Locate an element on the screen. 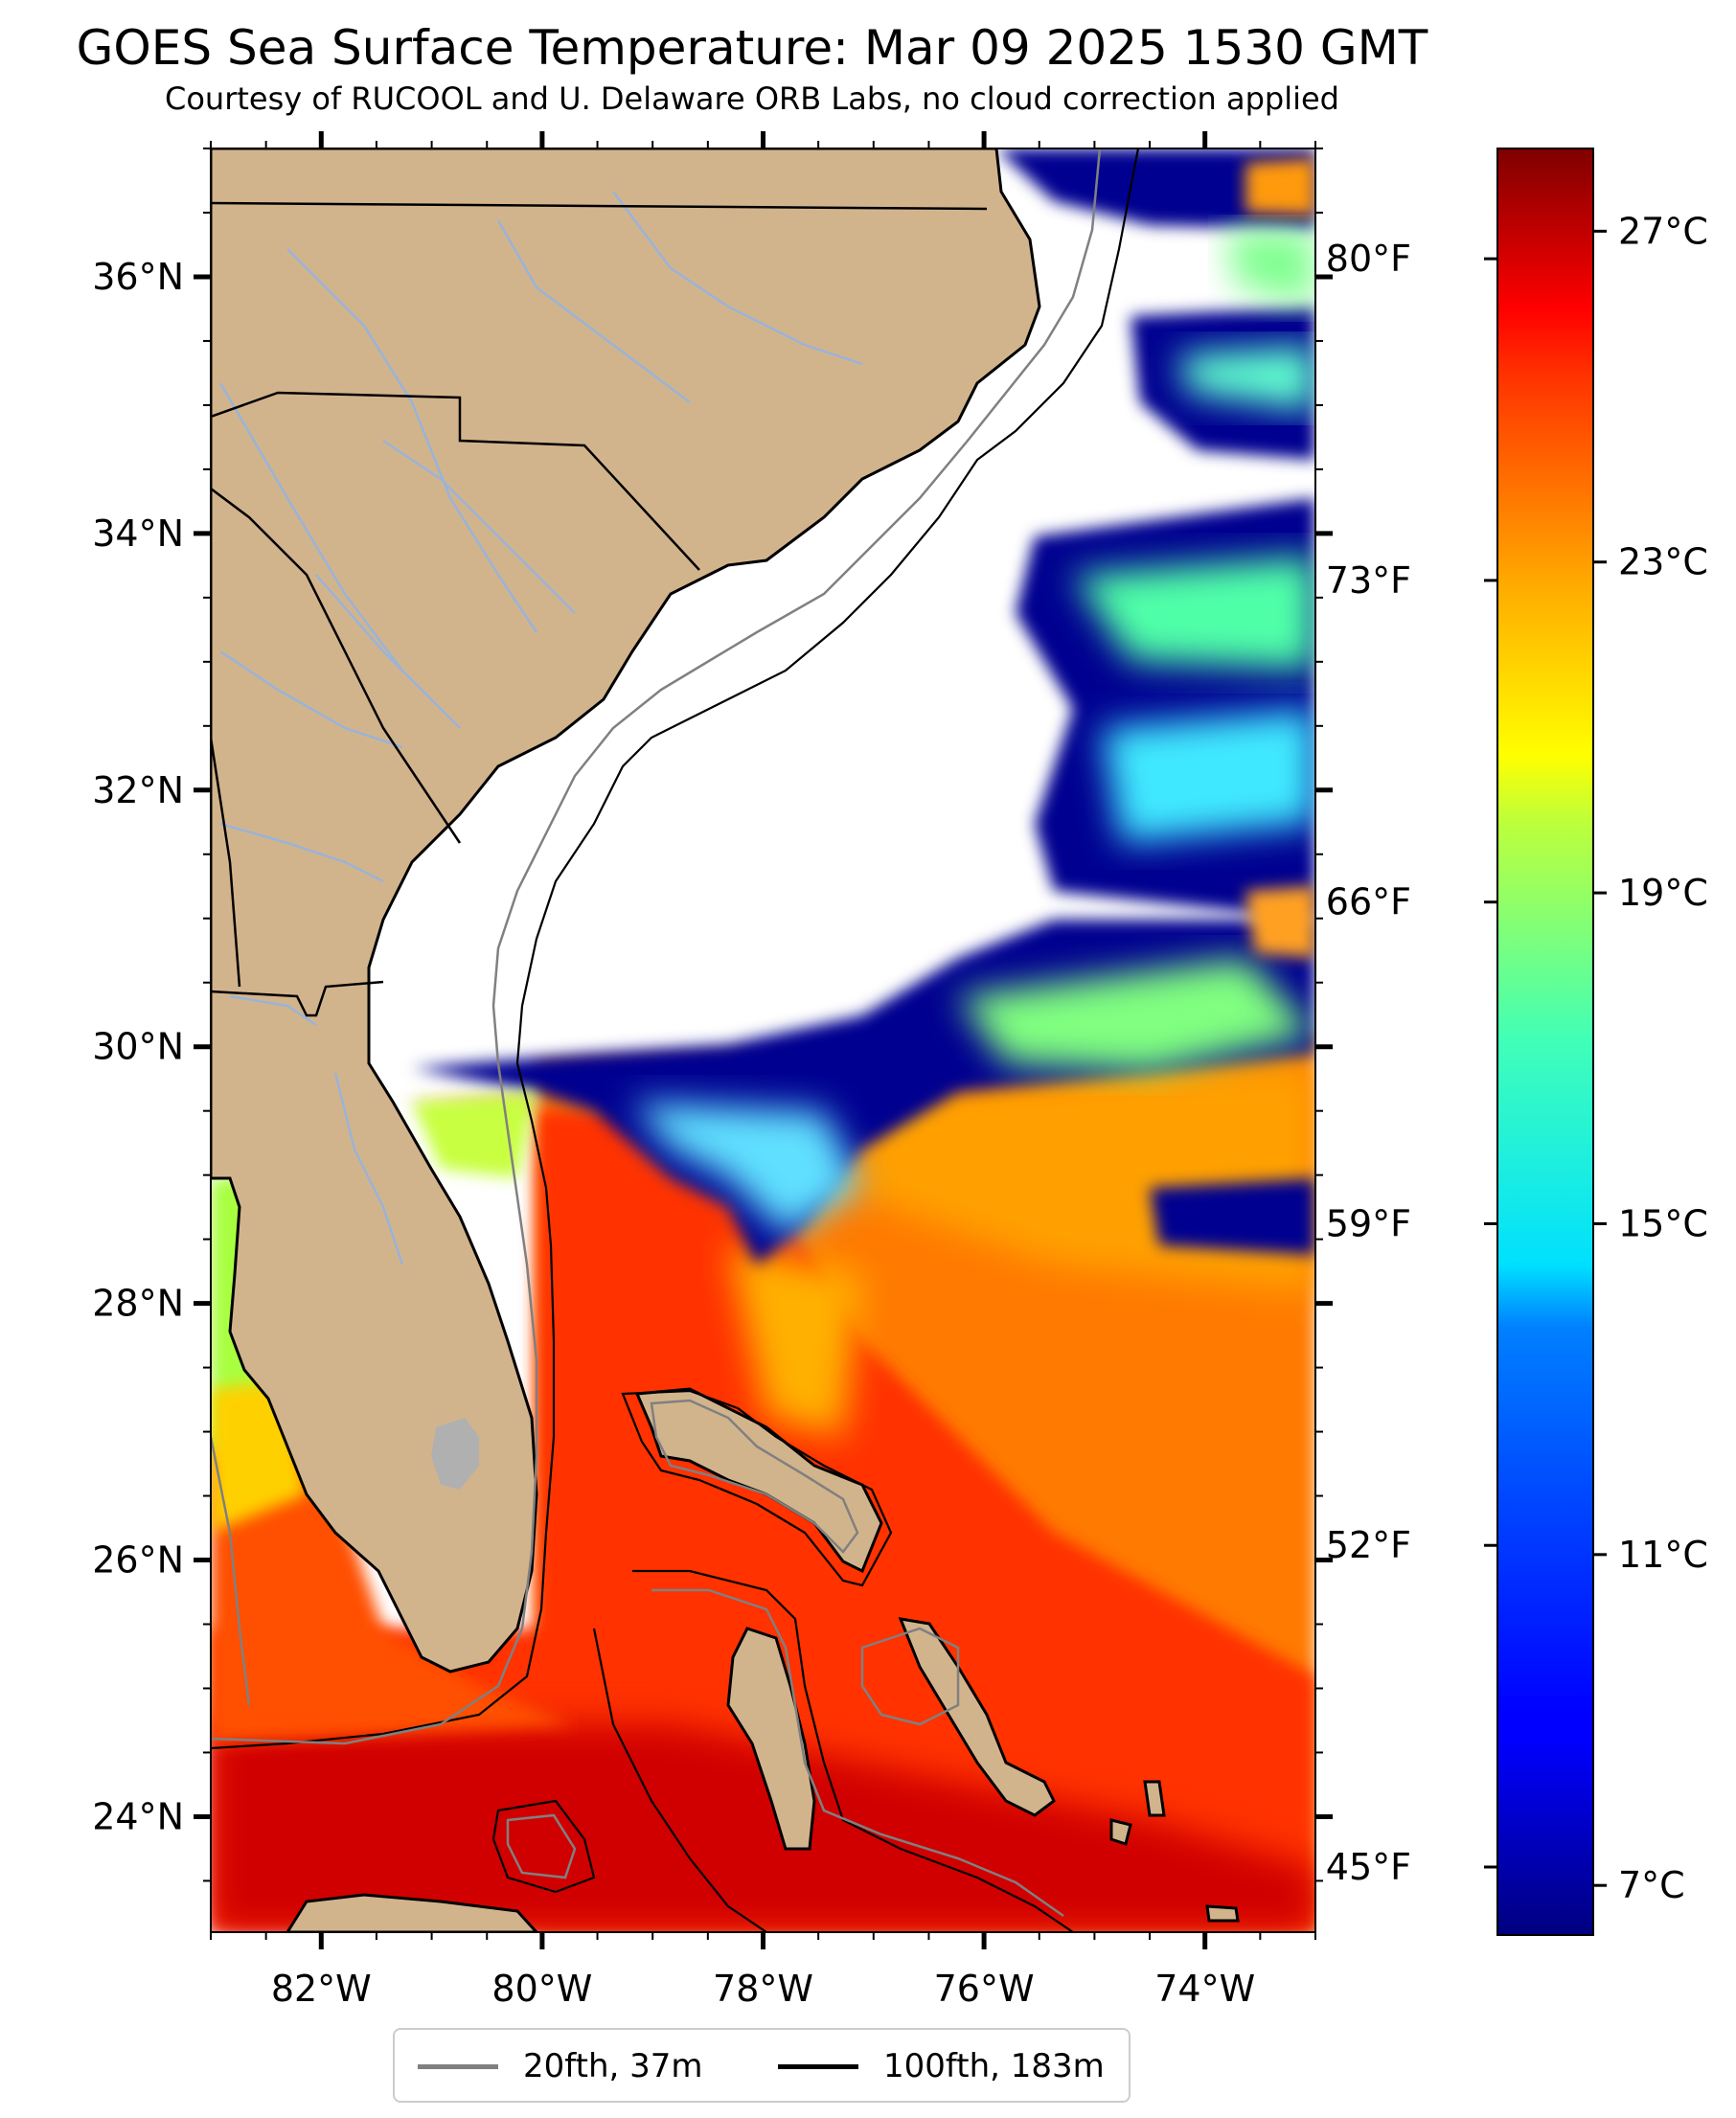 The width and height of the screenshot is (1736, 2118). ga-fl-border is located at coordinates (298, 998).